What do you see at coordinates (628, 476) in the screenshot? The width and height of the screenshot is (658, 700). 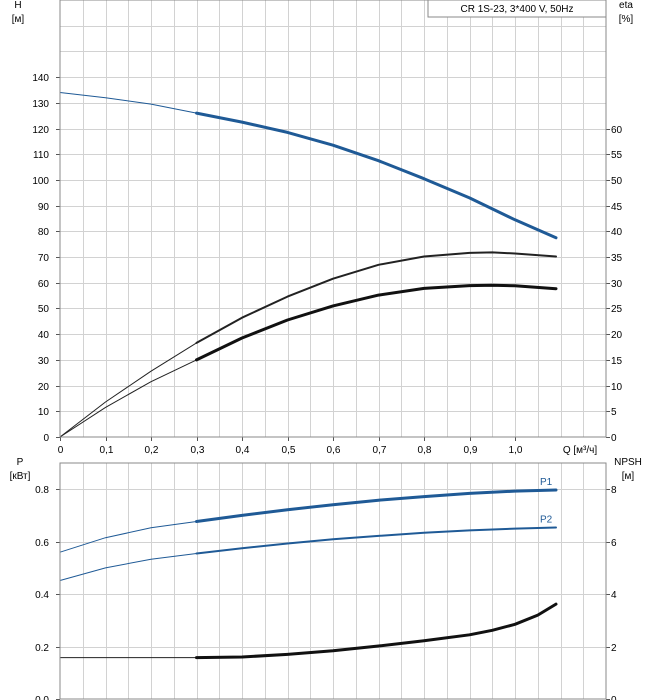 I see `npsh-axis-unit: [м]` at bounding box center [628, 476].